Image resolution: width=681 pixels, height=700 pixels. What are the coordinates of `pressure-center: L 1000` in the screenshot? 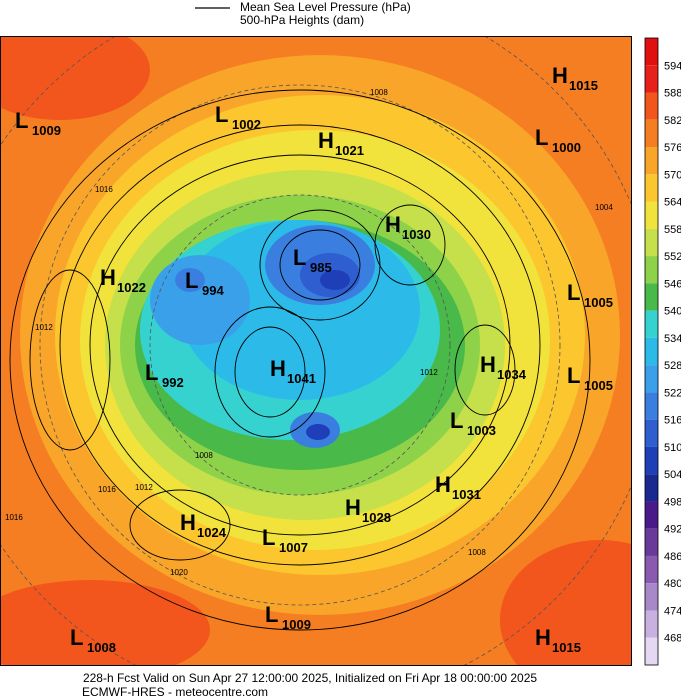 It's located at (558, 140).